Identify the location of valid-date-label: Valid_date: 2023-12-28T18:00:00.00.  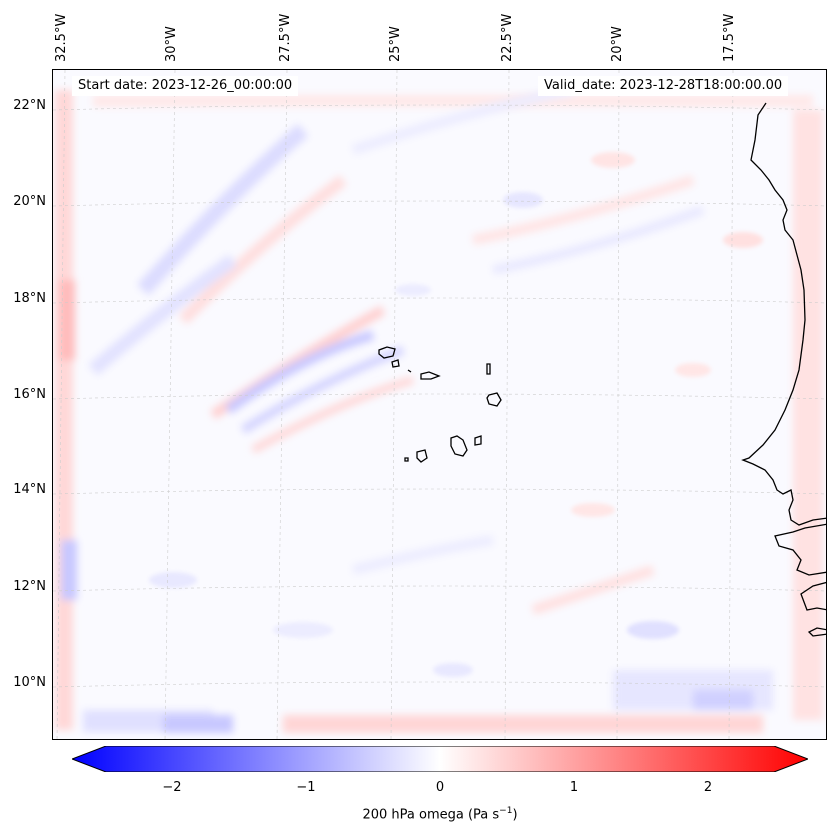
(663, 86).